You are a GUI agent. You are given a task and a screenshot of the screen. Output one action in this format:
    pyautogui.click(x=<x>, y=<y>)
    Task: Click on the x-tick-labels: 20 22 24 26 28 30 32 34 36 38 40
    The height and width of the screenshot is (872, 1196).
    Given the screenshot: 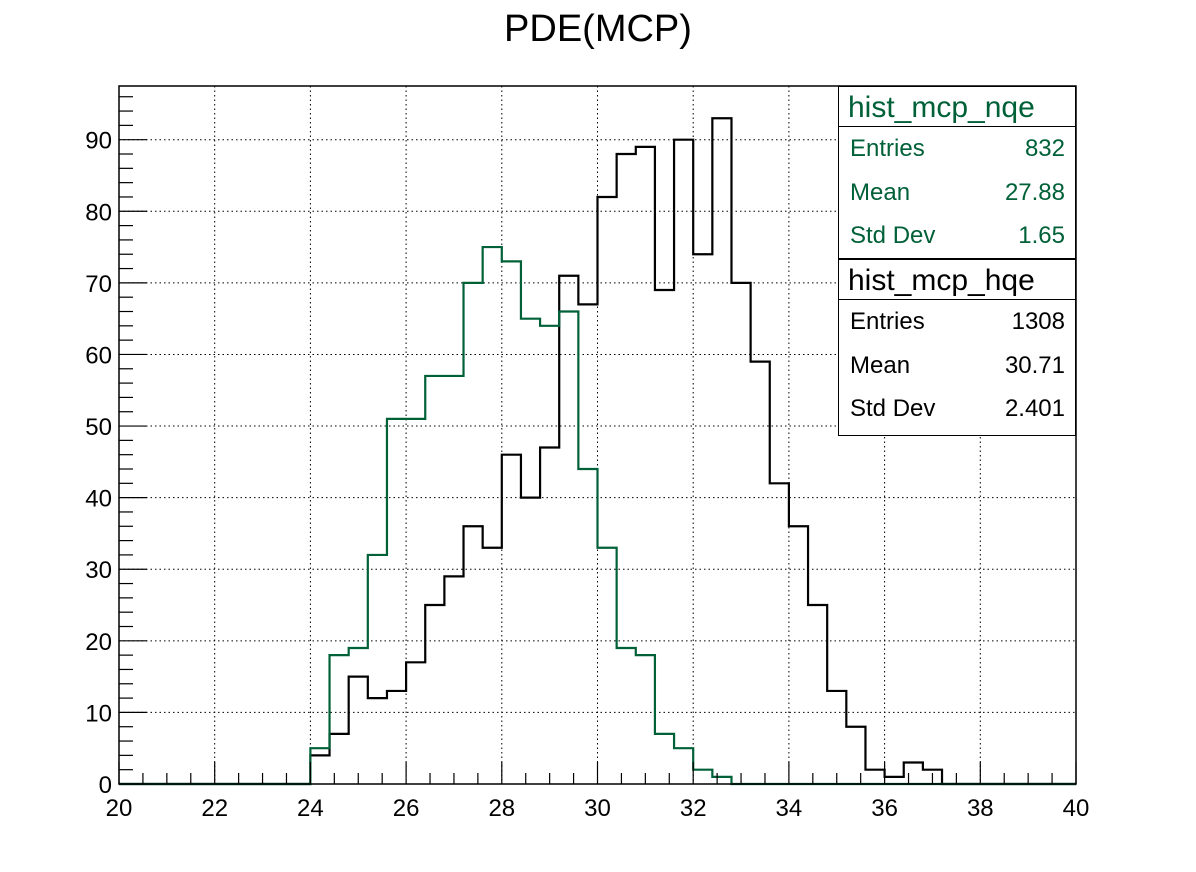 What is the action you would take?
    pyautogui.click(x=598, y=808)
    